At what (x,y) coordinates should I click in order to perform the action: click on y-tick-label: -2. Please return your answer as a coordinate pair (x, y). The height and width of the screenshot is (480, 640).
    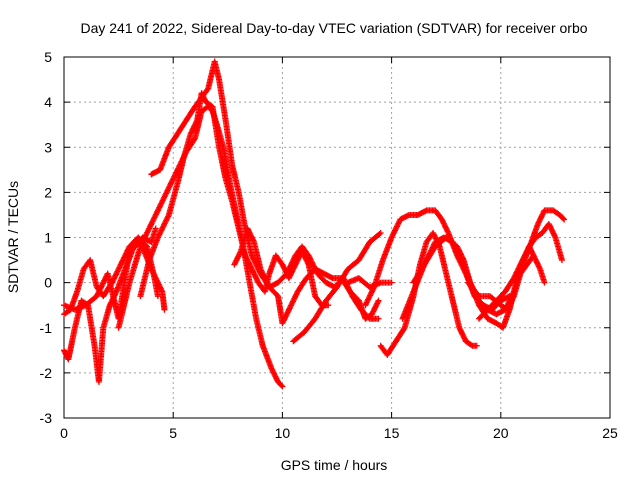
    Looking at the image, I should click on (46, 373).